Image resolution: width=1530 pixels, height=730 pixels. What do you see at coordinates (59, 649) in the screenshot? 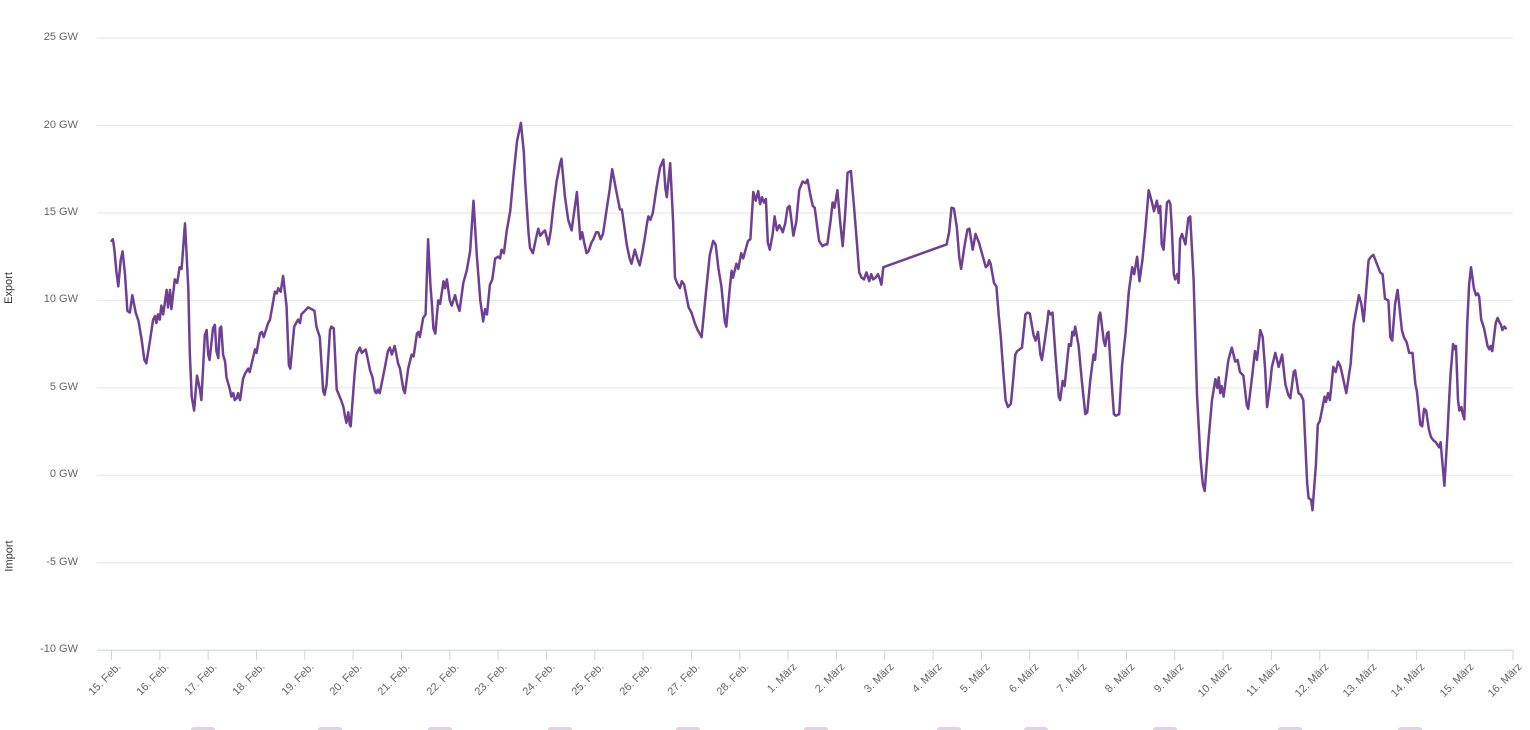
I see `y-axis-label: -10 GW` at bounding box center [59, 649].